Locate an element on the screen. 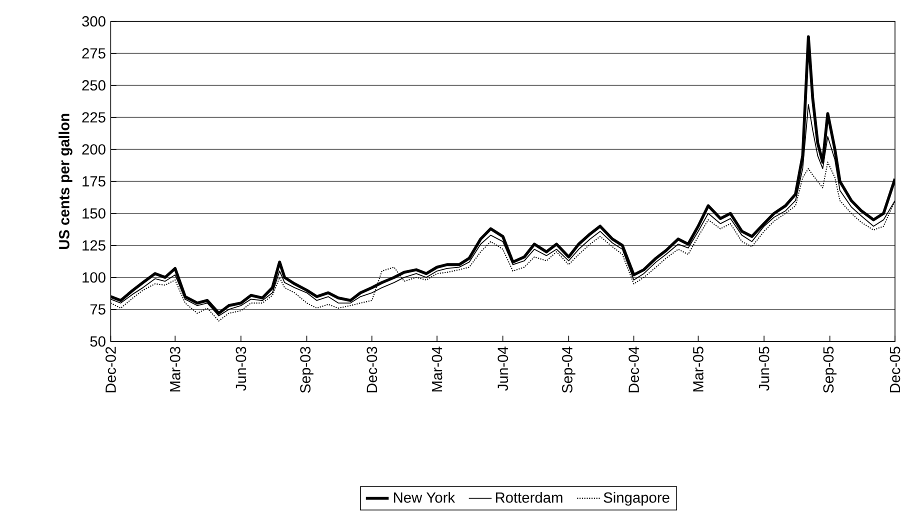  x-tick-label: Jun-03 is located at coordinates (241, 369).